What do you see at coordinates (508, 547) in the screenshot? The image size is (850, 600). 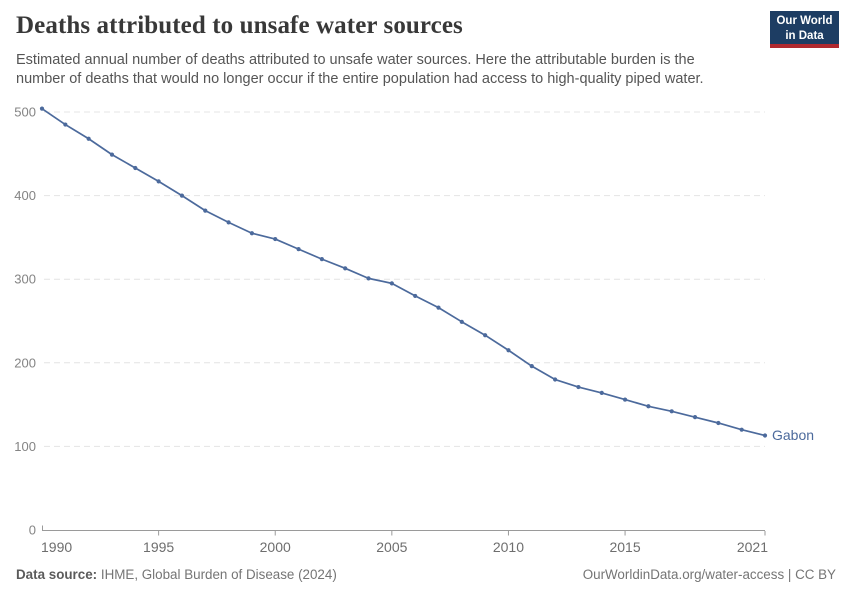 I see `x-axis-tick-label: 2010` at bounding box center [508, 547].